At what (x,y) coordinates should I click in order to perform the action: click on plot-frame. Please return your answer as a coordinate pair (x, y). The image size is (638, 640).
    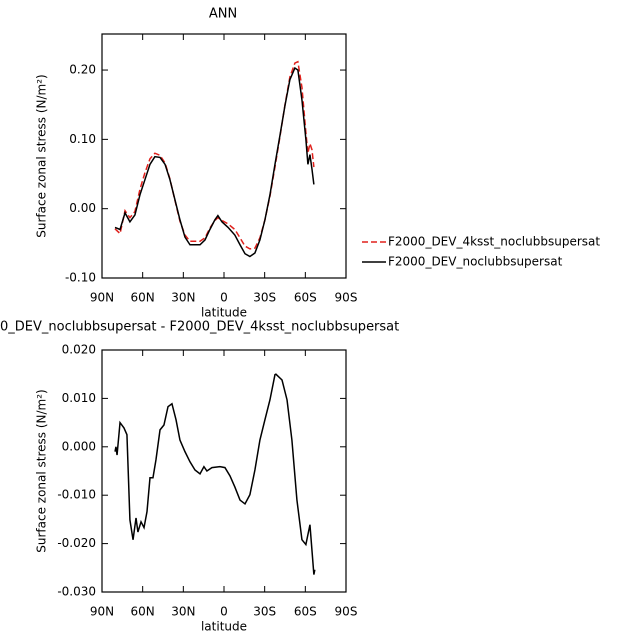
    Looking at the image, I should click on (224, 471).